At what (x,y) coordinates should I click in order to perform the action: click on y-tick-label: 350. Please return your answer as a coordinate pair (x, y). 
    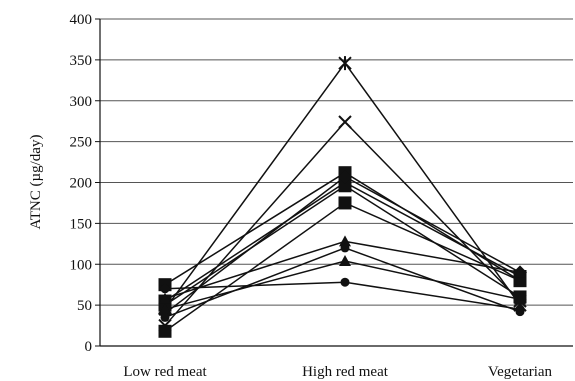
    Looking at the image, I should click on (81, 61).